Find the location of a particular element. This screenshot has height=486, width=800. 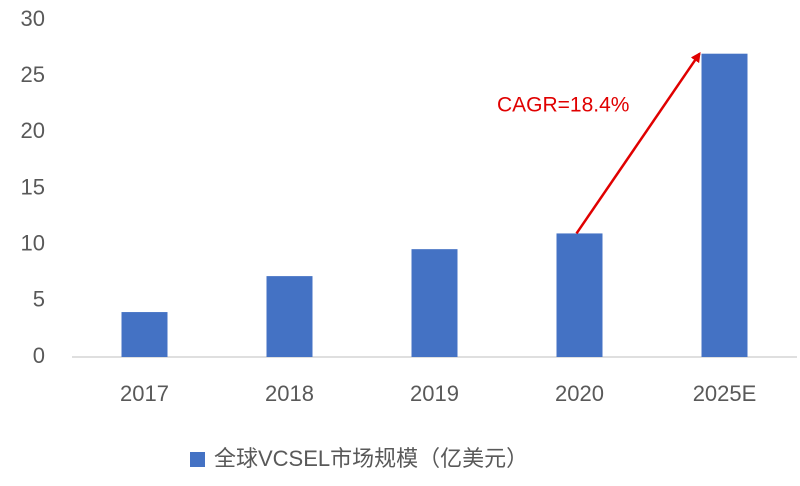

y-tick-label: 10 is located at coordinates (33, 242).